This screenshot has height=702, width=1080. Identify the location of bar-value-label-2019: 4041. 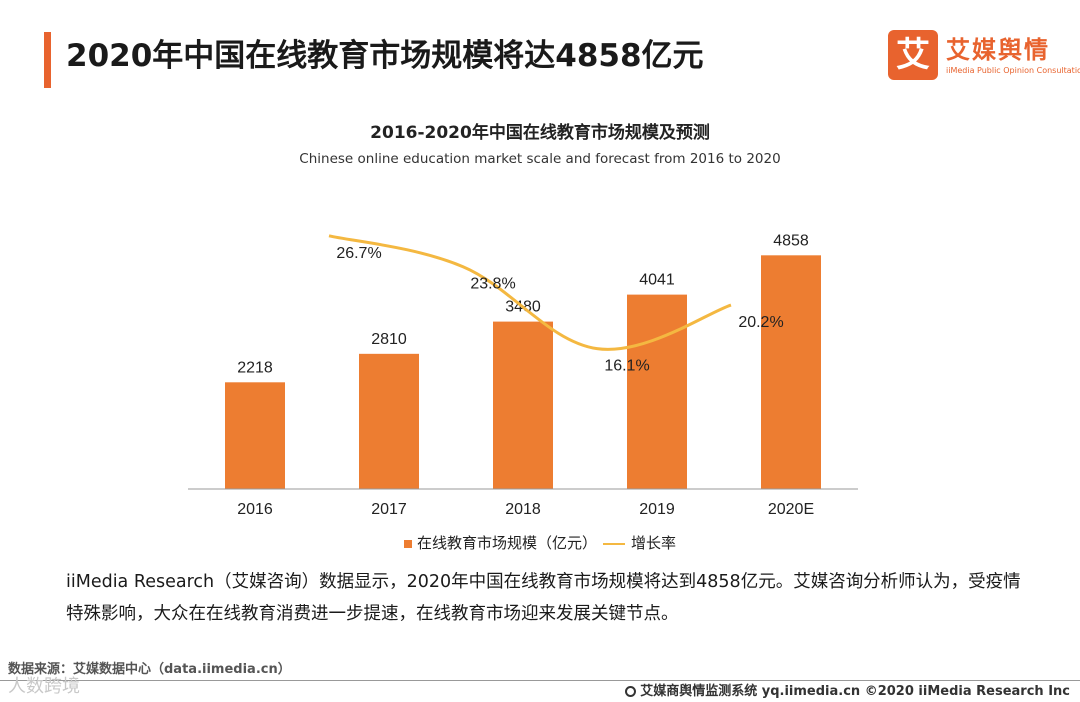
(657, 280).